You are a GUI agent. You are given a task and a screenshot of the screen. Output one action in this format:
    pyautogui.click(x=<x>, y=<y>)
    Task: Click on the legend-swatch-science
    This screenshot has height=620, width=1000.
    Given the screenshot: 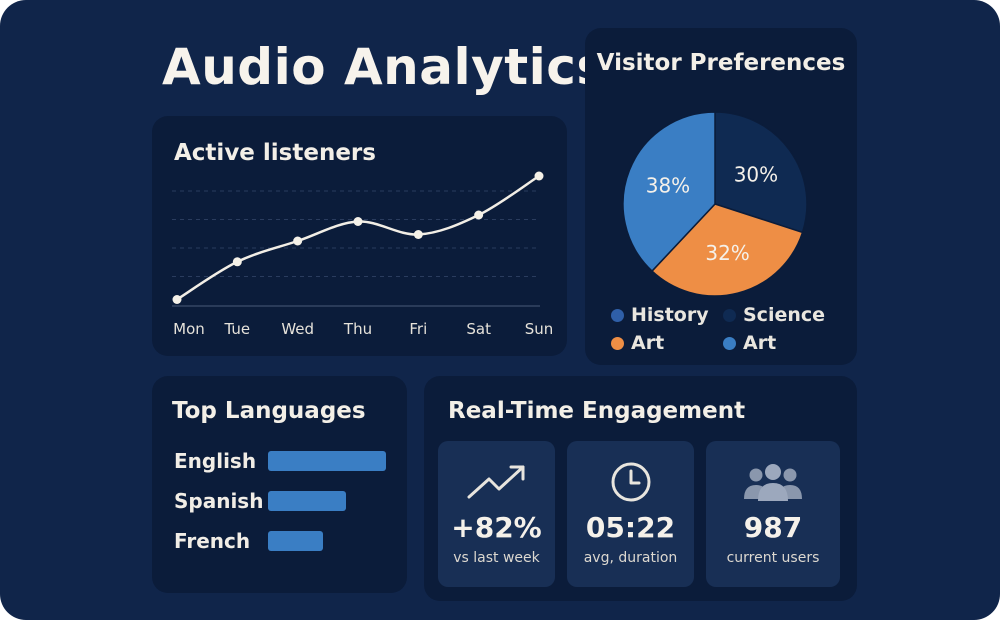 What is the action you would take?
    pyautogui.click(x=729, y=315)
    